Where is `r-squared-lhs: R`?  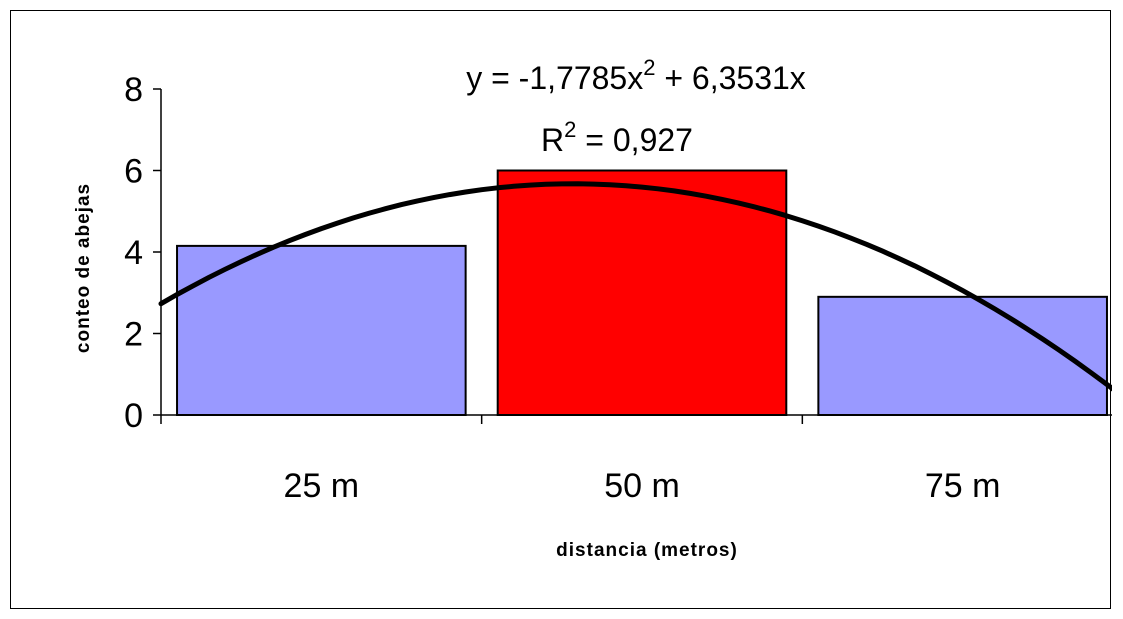 r-squared-lhs: R is located at coordinates (552, 140).